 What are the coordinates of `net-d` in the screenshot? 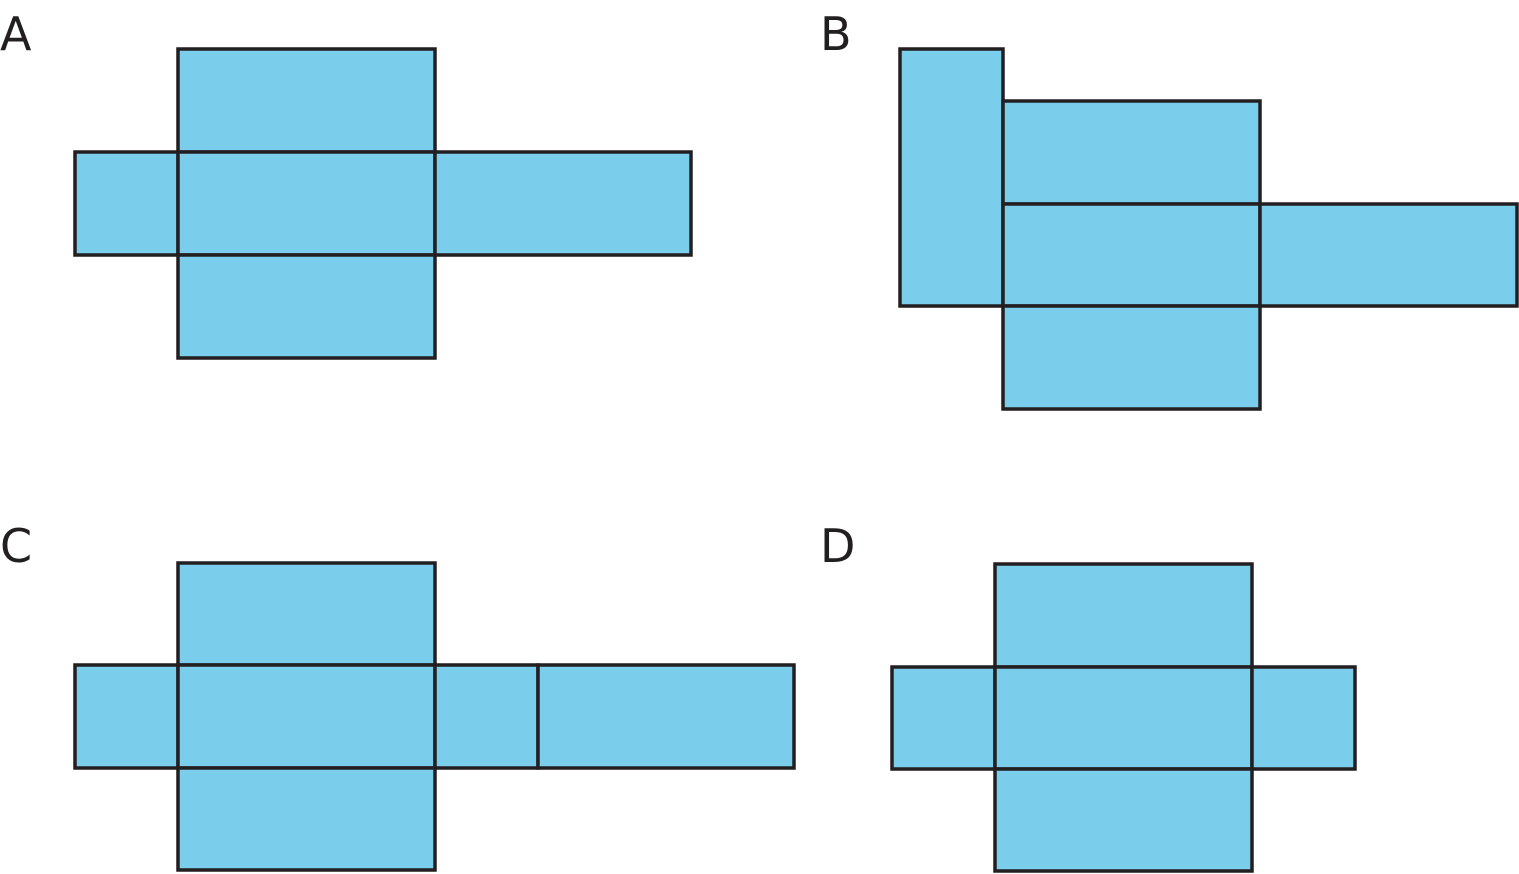 It's located at (1123, 717).